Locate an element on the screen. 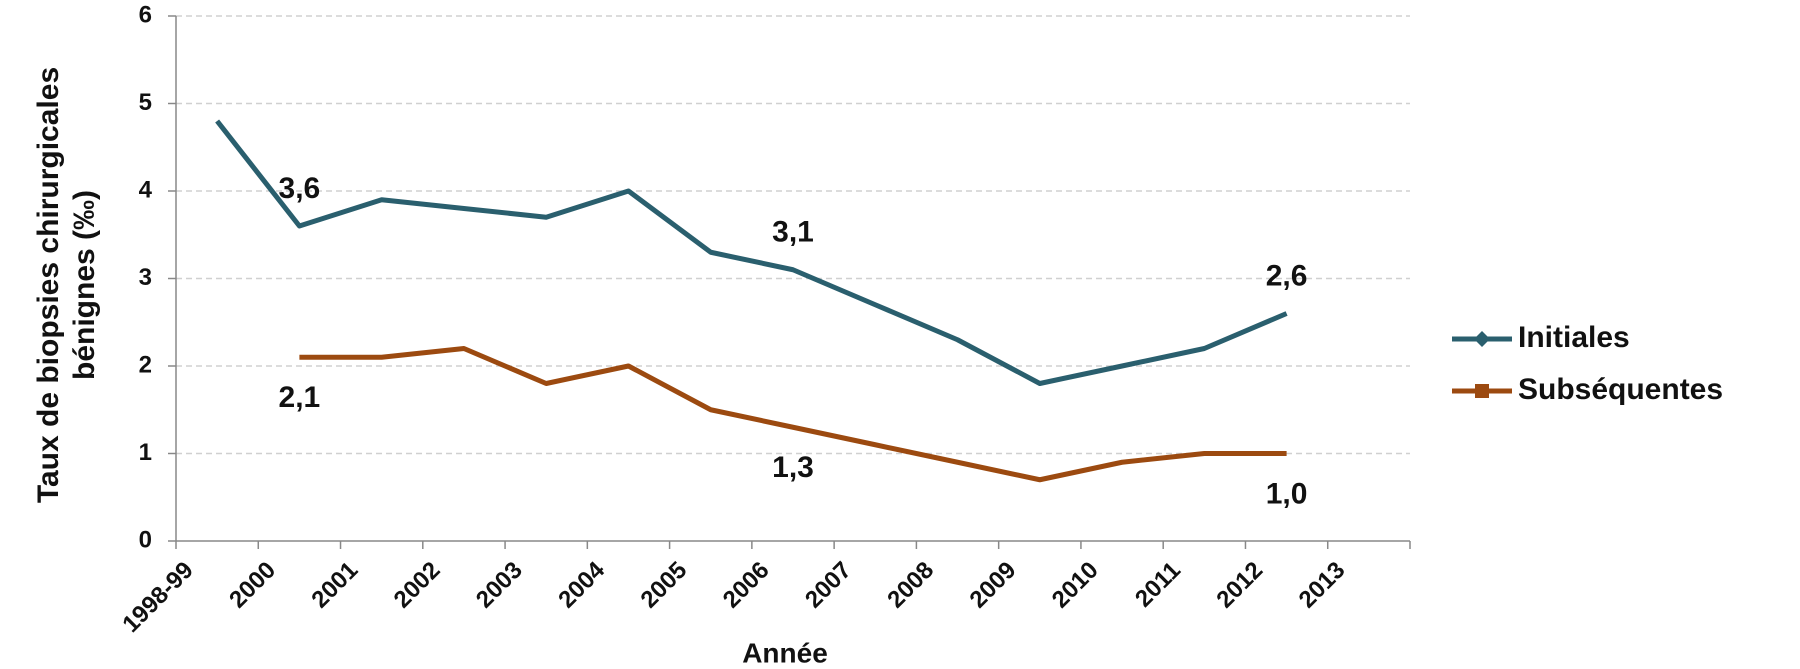 The image size is (1800, 669). x-tick-label: 1998-99 is located at coordinates (157, 597).